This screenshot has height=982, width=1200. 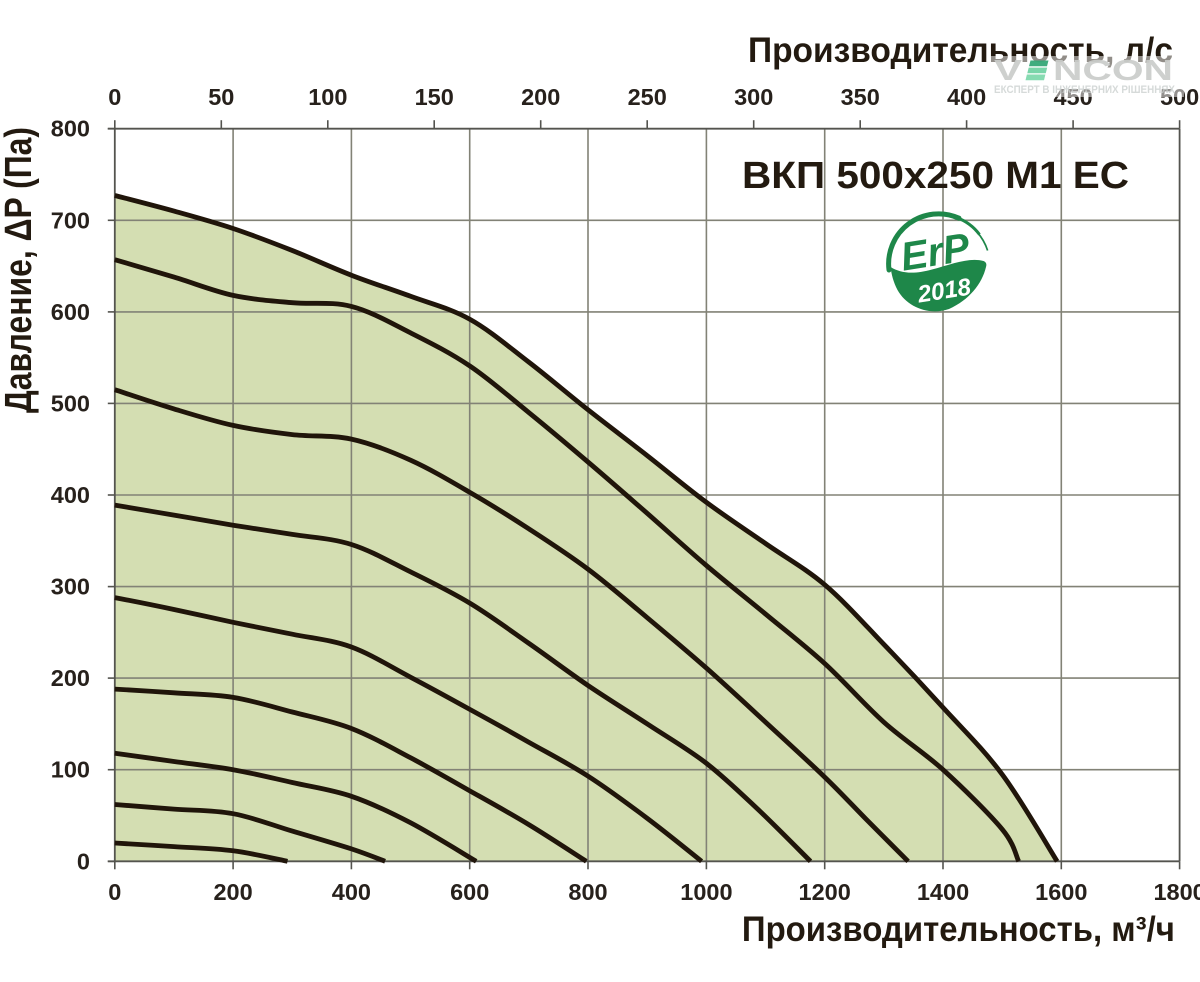 What do you see at coordinates (434, 97) in the screenshot?
I see `svg-text: 150` at bounding box center [434, 97].